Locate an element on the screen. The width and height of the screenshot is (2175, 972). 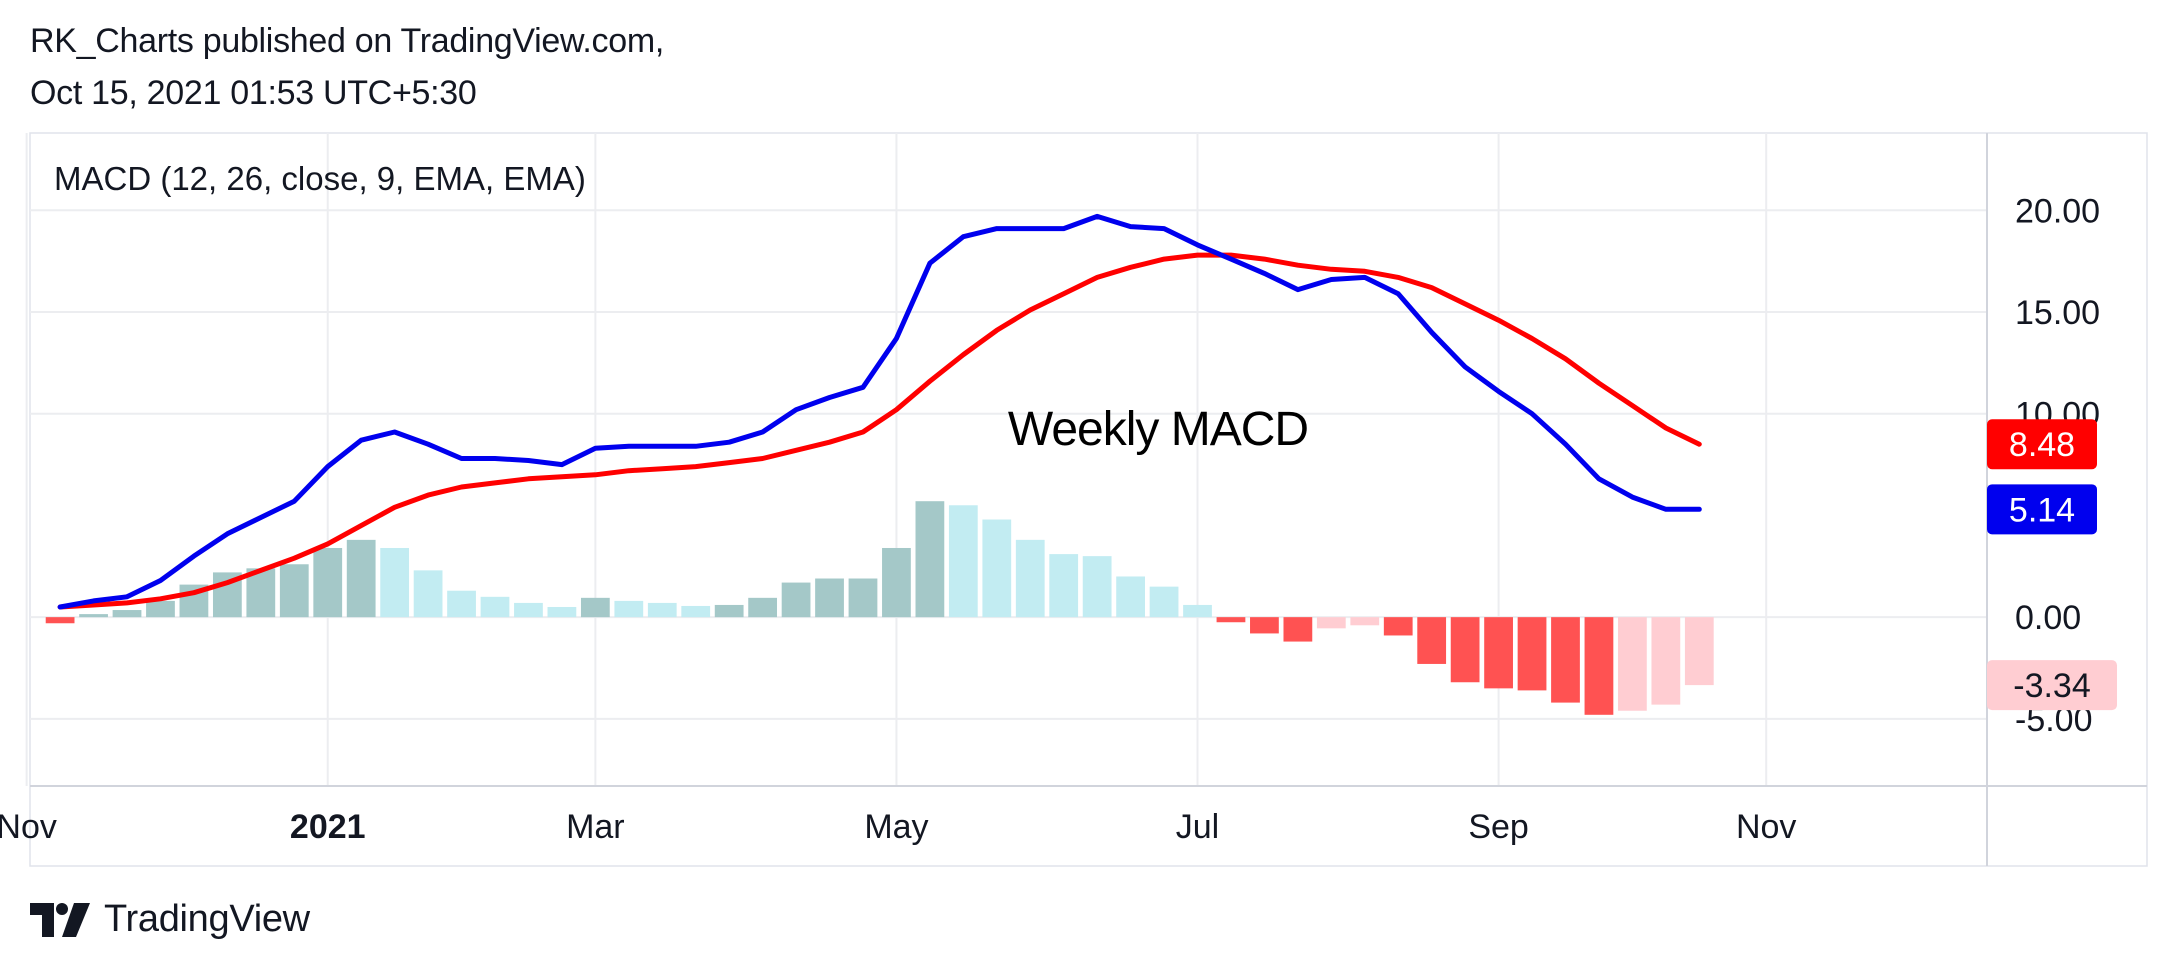
chart-annotation: Weekly MACD is located at coordinates (1158, 429).